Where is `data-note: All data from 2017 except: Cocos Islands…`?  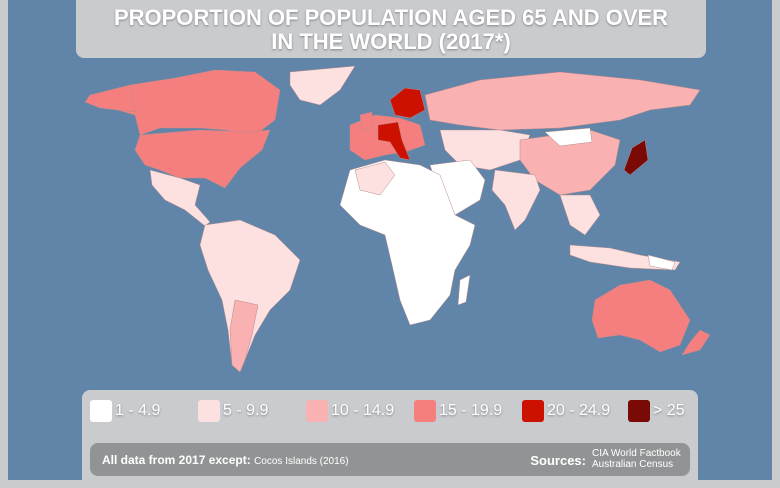
data-note: All data from 2017 except: Cocos Islands… is located at coordinates (225, 460).